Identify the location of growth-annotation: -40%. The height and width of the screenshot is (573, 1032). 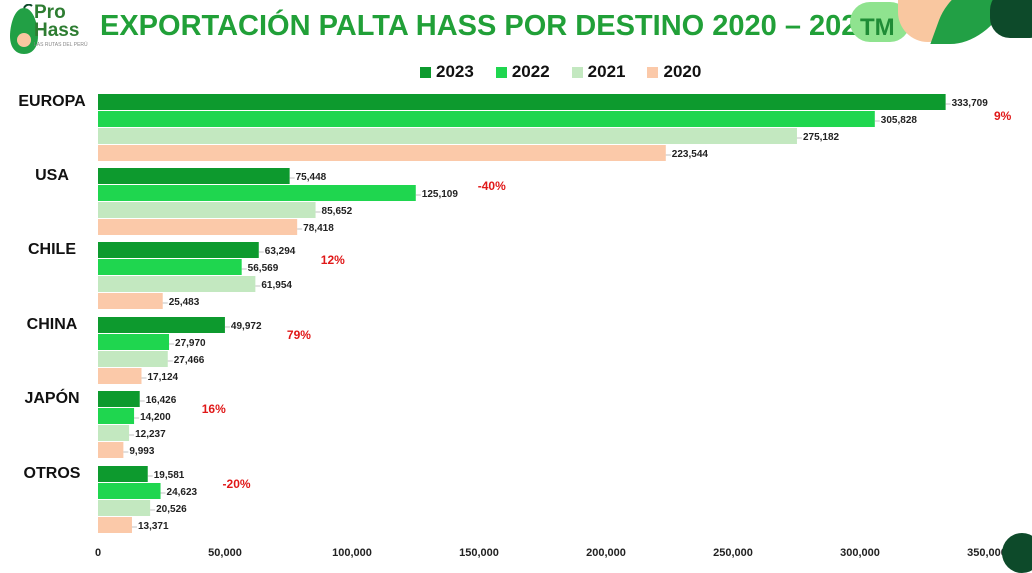
(492, 186).